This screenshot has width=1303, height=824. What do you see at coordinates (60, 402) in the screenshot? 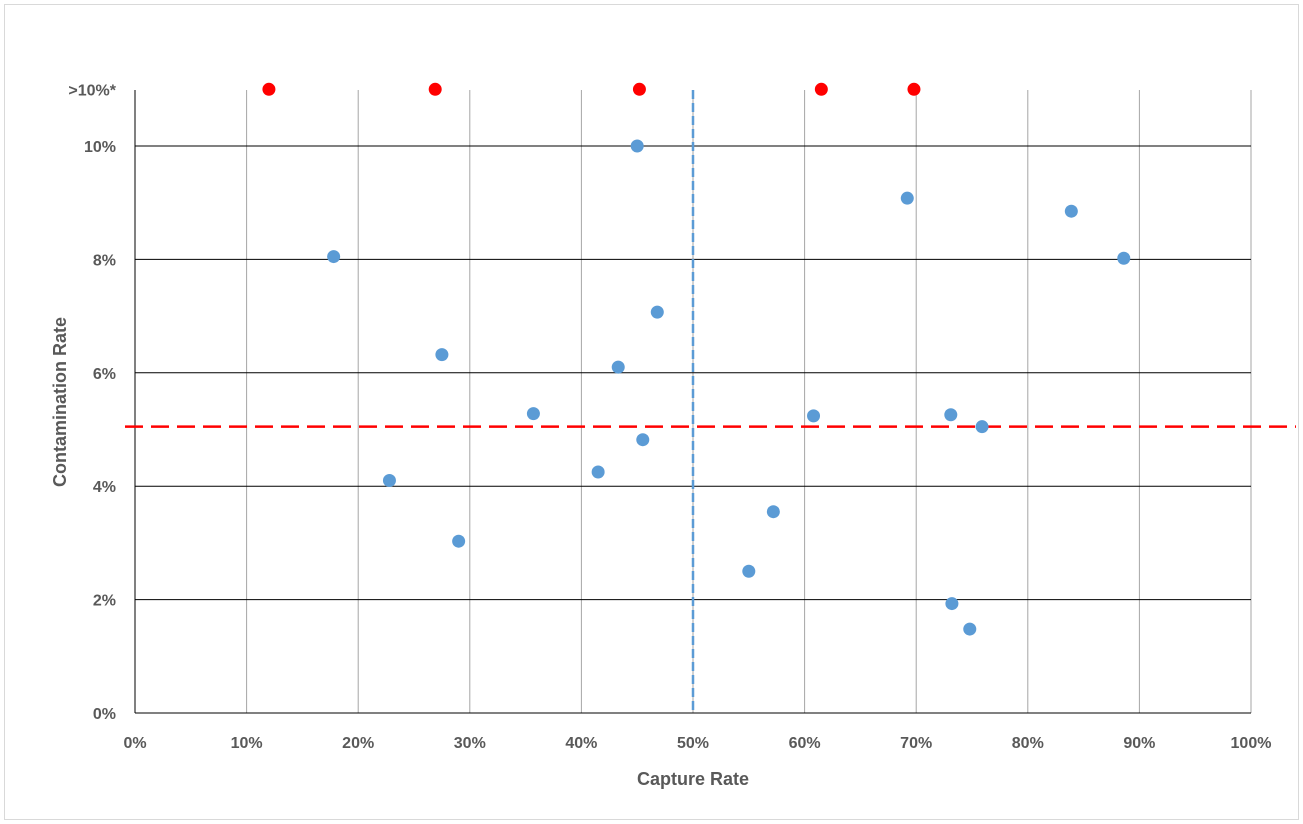
I see `y-axis-title: Contamination Rate` at bounding box center [60, 402].